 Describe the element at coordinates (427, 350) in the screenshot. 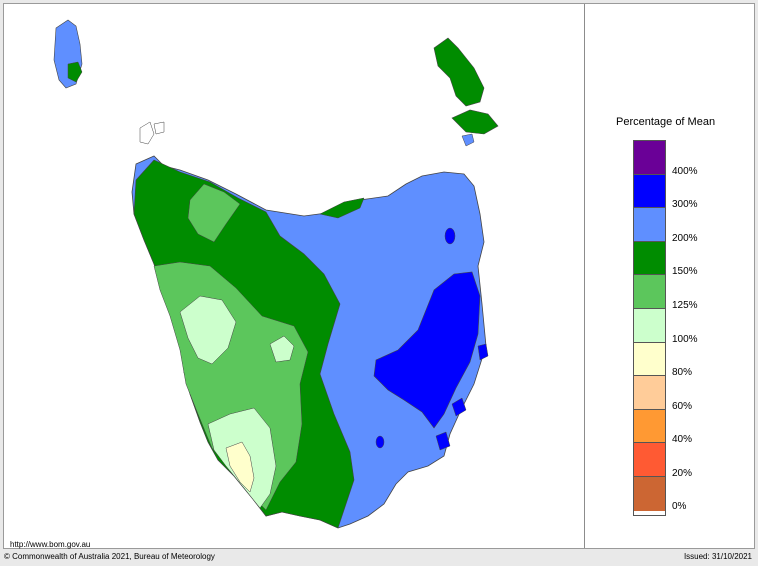

I see `blue-300-zone-east` at that location.